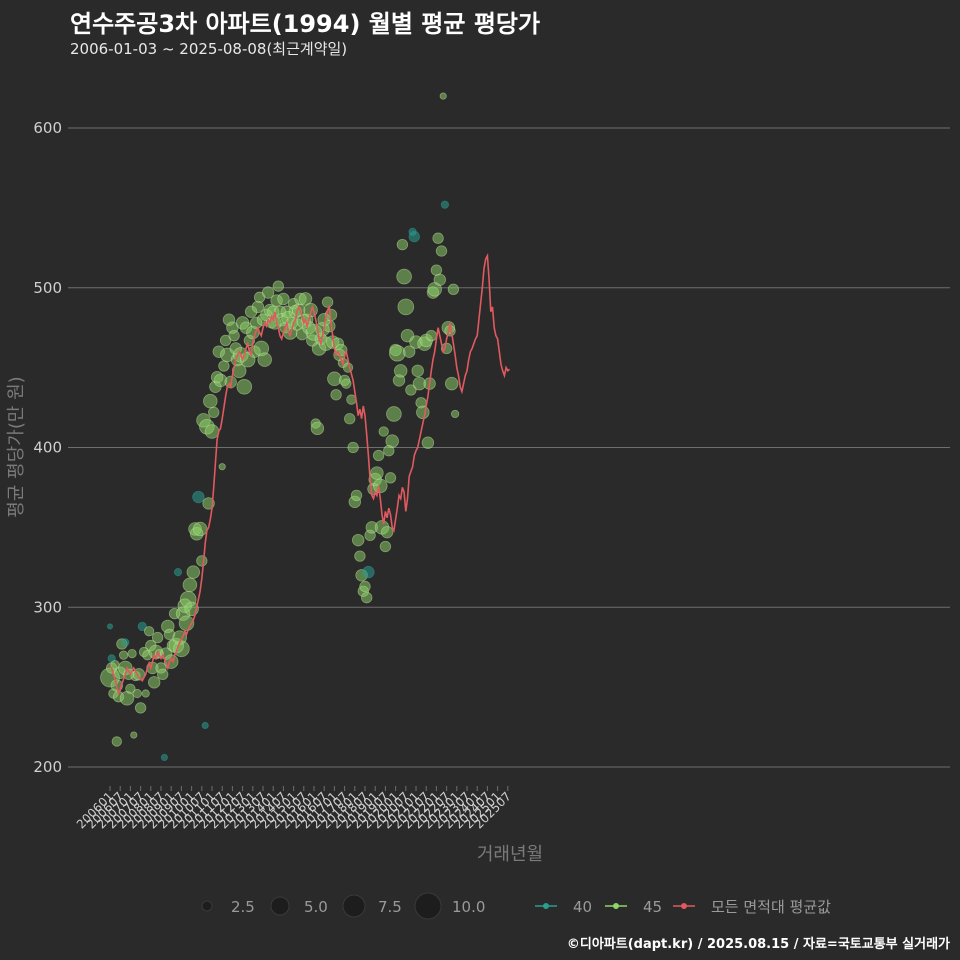 The height and width of the screenshot is (960, 960). What do you see at coordinates (652, 907) in the screenshot?
I see `legend-series-label: 45` at bounding box center [652, 907].